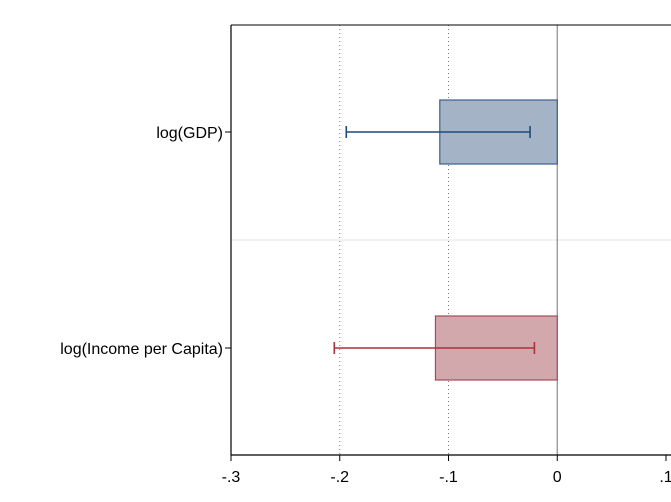 The width and height of the screenshot is (671, 502). I want to click on x-tick-label-2: -.1, so click(448, 477).